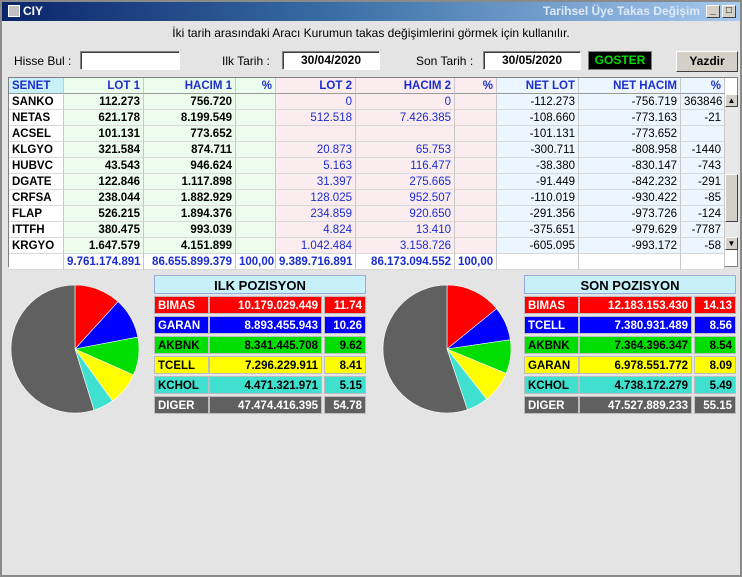  What do you see at coordinates (620, 60) in the screenshot?
I see `show-button: GOSTER` at bounding box center [620, 60].